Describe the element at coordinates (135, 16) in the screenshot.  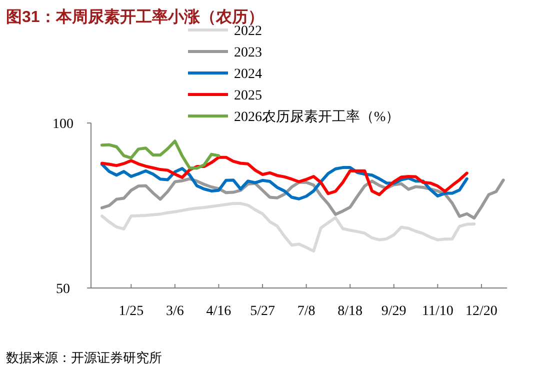
I see `chart-title: 图31：本周尿素开工率小涨（农历）` at that location.